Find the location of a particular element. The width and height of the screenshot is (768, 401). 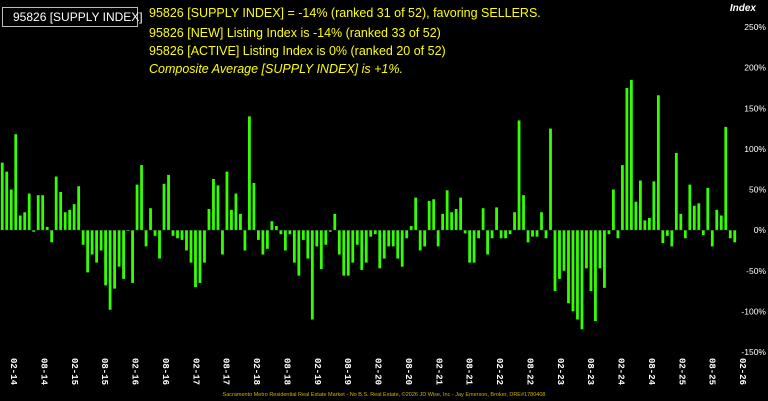

x-tick-label: 02-15 is located at coordinates (74, 371).